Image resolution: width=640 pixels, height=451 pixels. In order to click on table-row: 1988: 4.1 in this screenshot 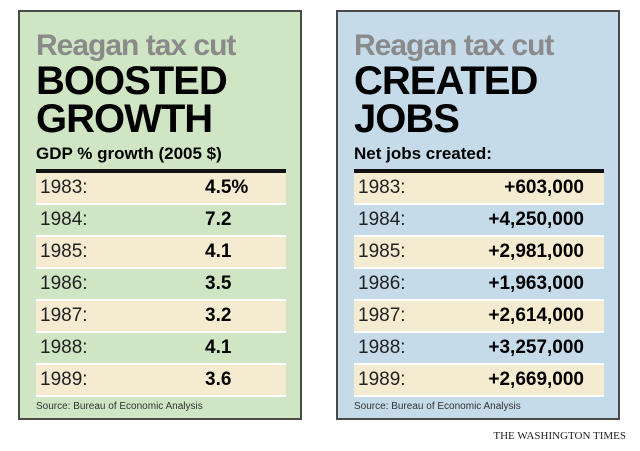, I will do `click(161, 349)`.